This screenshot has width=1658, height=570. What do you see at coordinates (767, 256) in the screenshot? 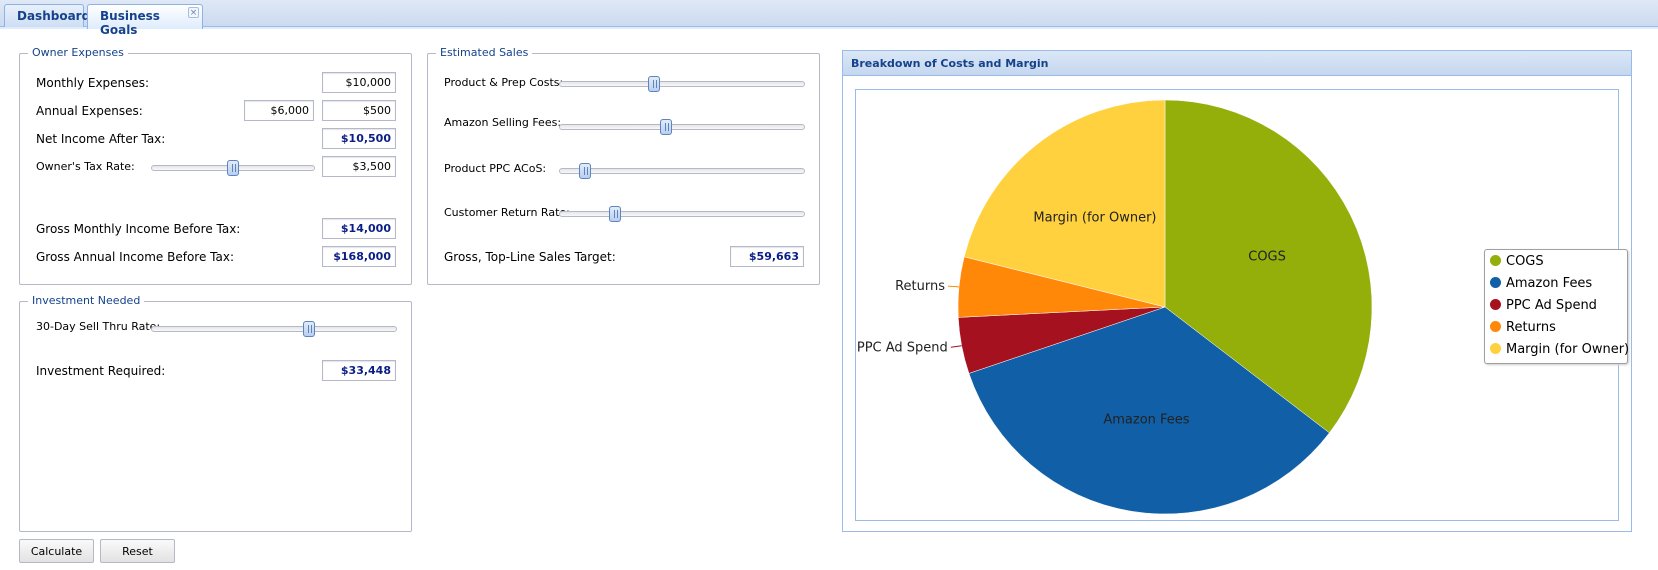
I see `sales-target-value: $59,663` at bounding box center [767, 256].